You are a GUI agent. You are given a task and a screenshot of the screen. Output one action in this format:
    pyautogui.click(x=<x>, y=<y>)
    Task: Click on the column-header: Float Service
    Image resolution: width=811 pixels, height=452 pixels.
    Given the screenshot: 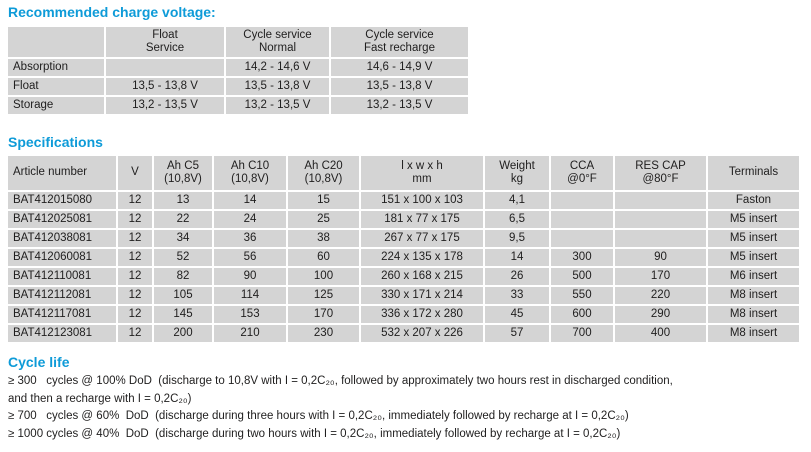 What is the action you would take?
    pyautogui.click(x=165, y=42)
    